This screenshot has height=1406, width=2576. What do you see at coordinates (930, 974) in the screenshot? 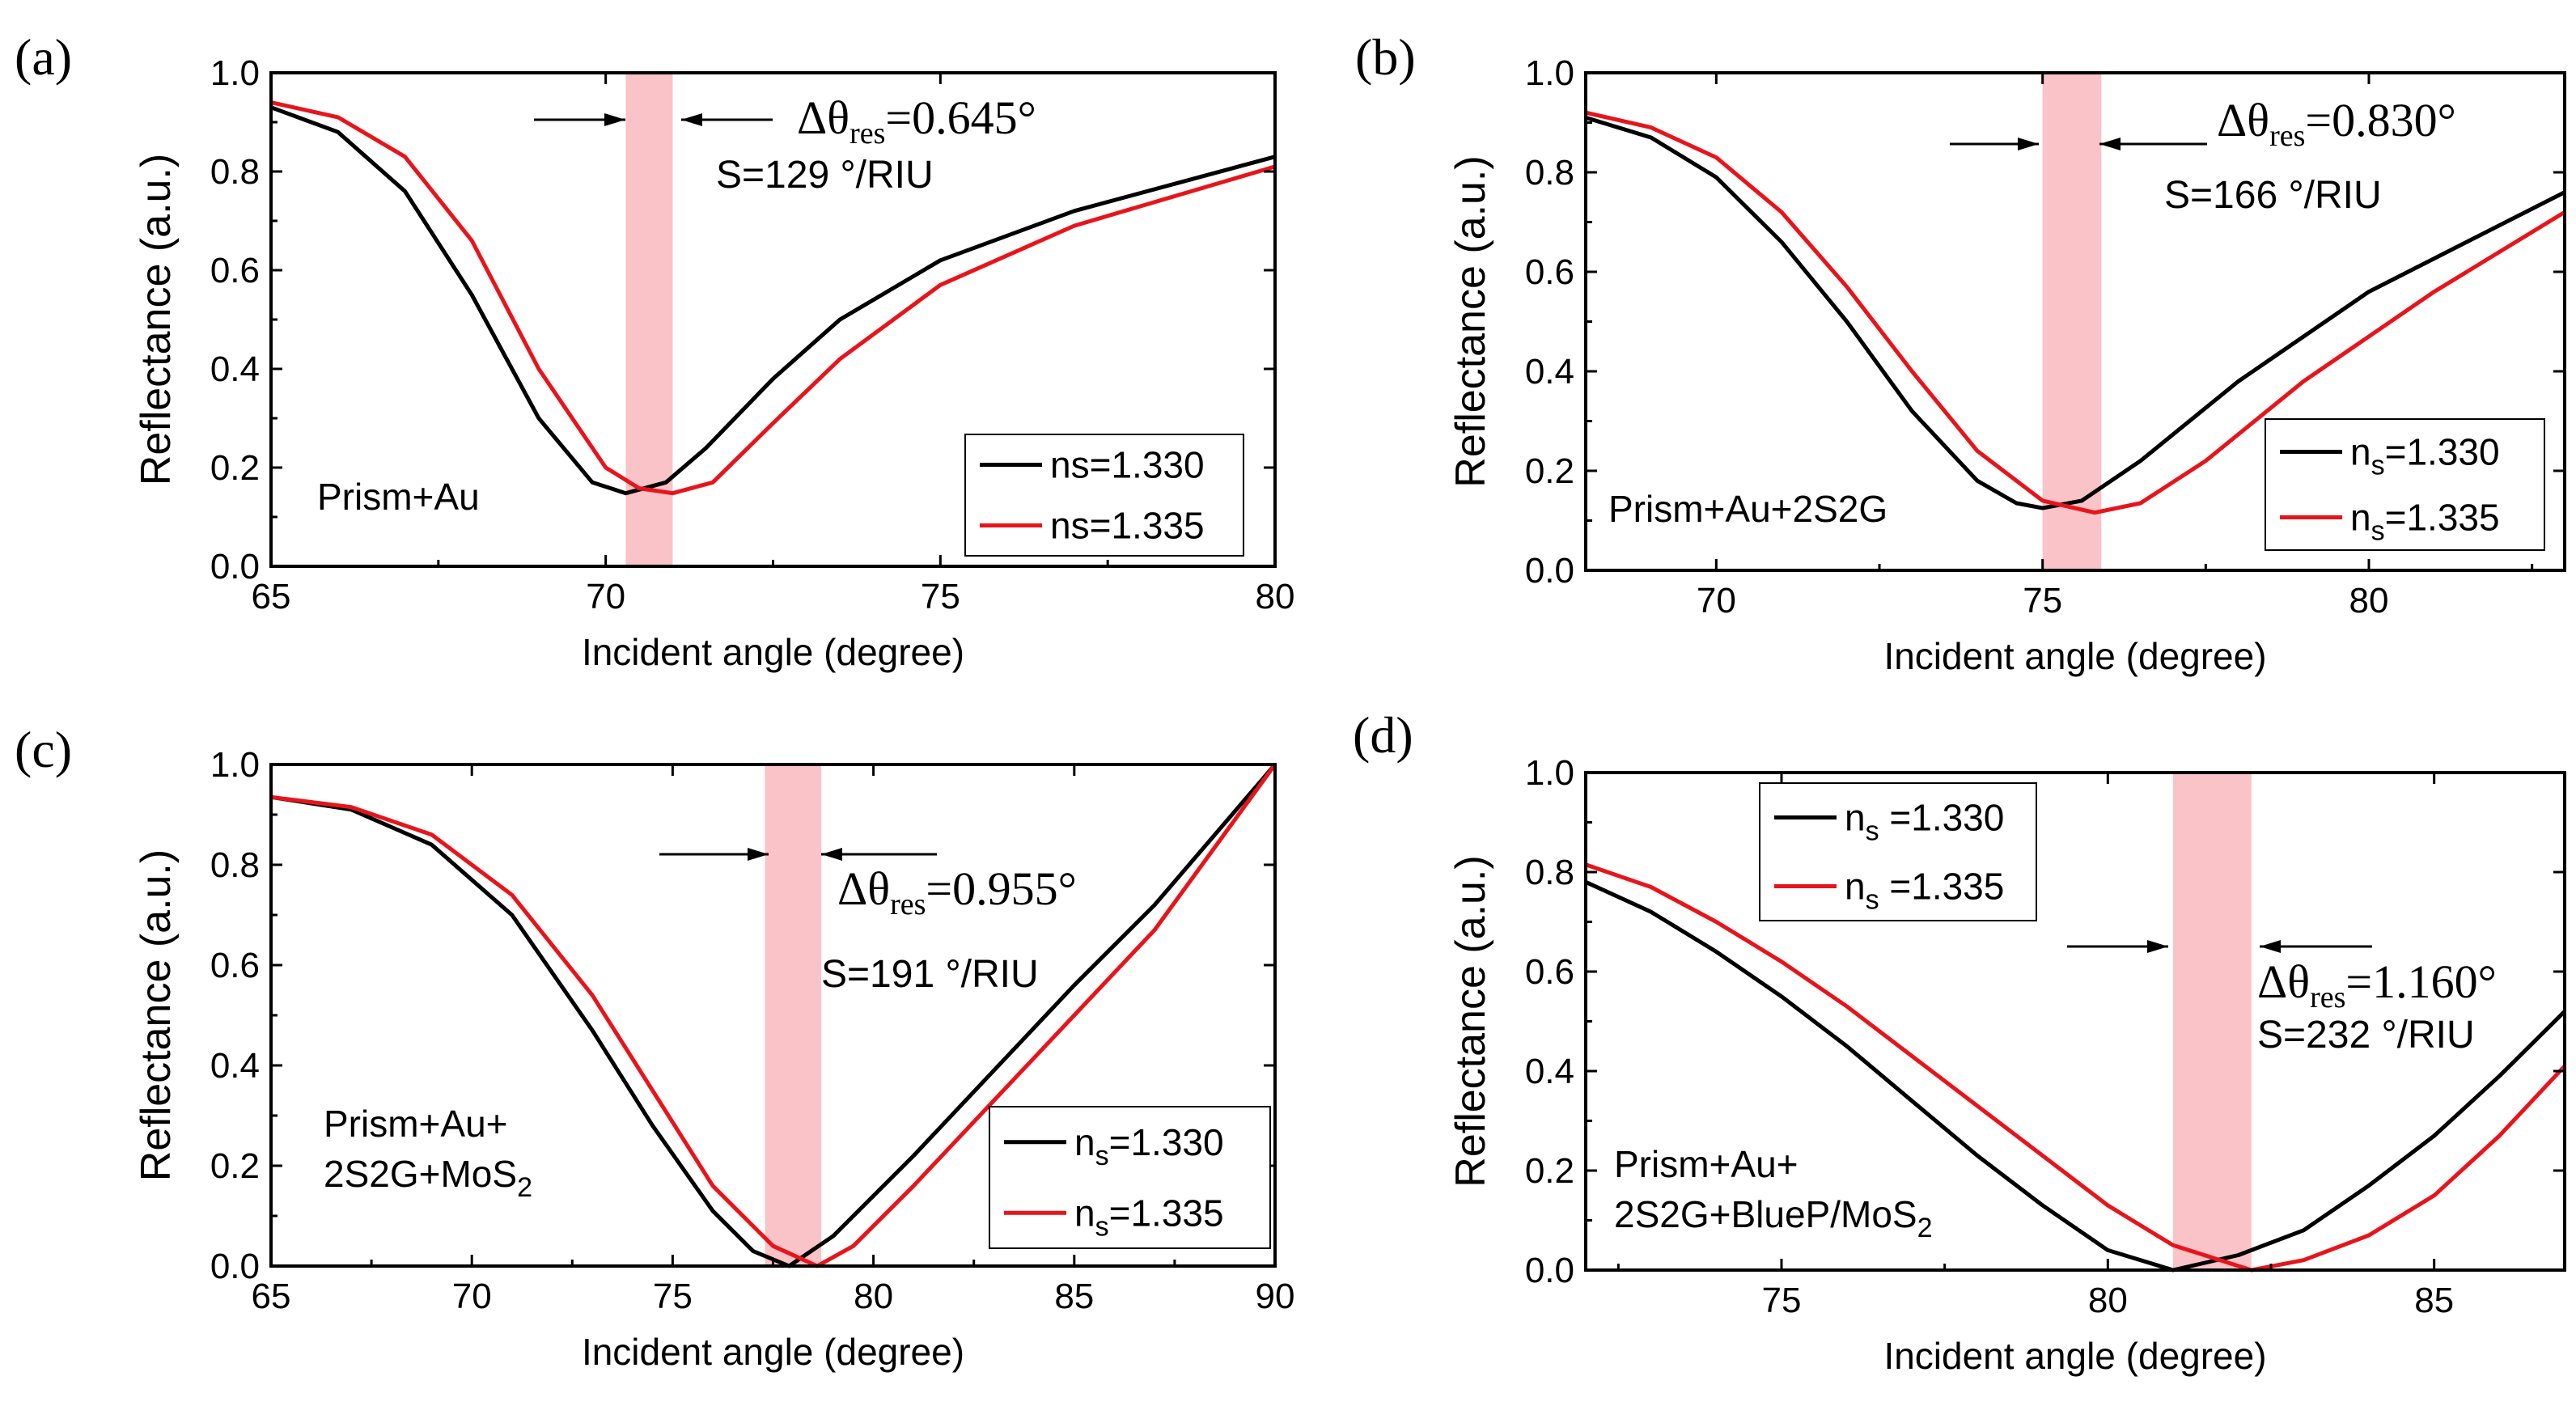
I see `sensitivity-annotation: S=191 °/RIU` at bounding box center [930, 974].